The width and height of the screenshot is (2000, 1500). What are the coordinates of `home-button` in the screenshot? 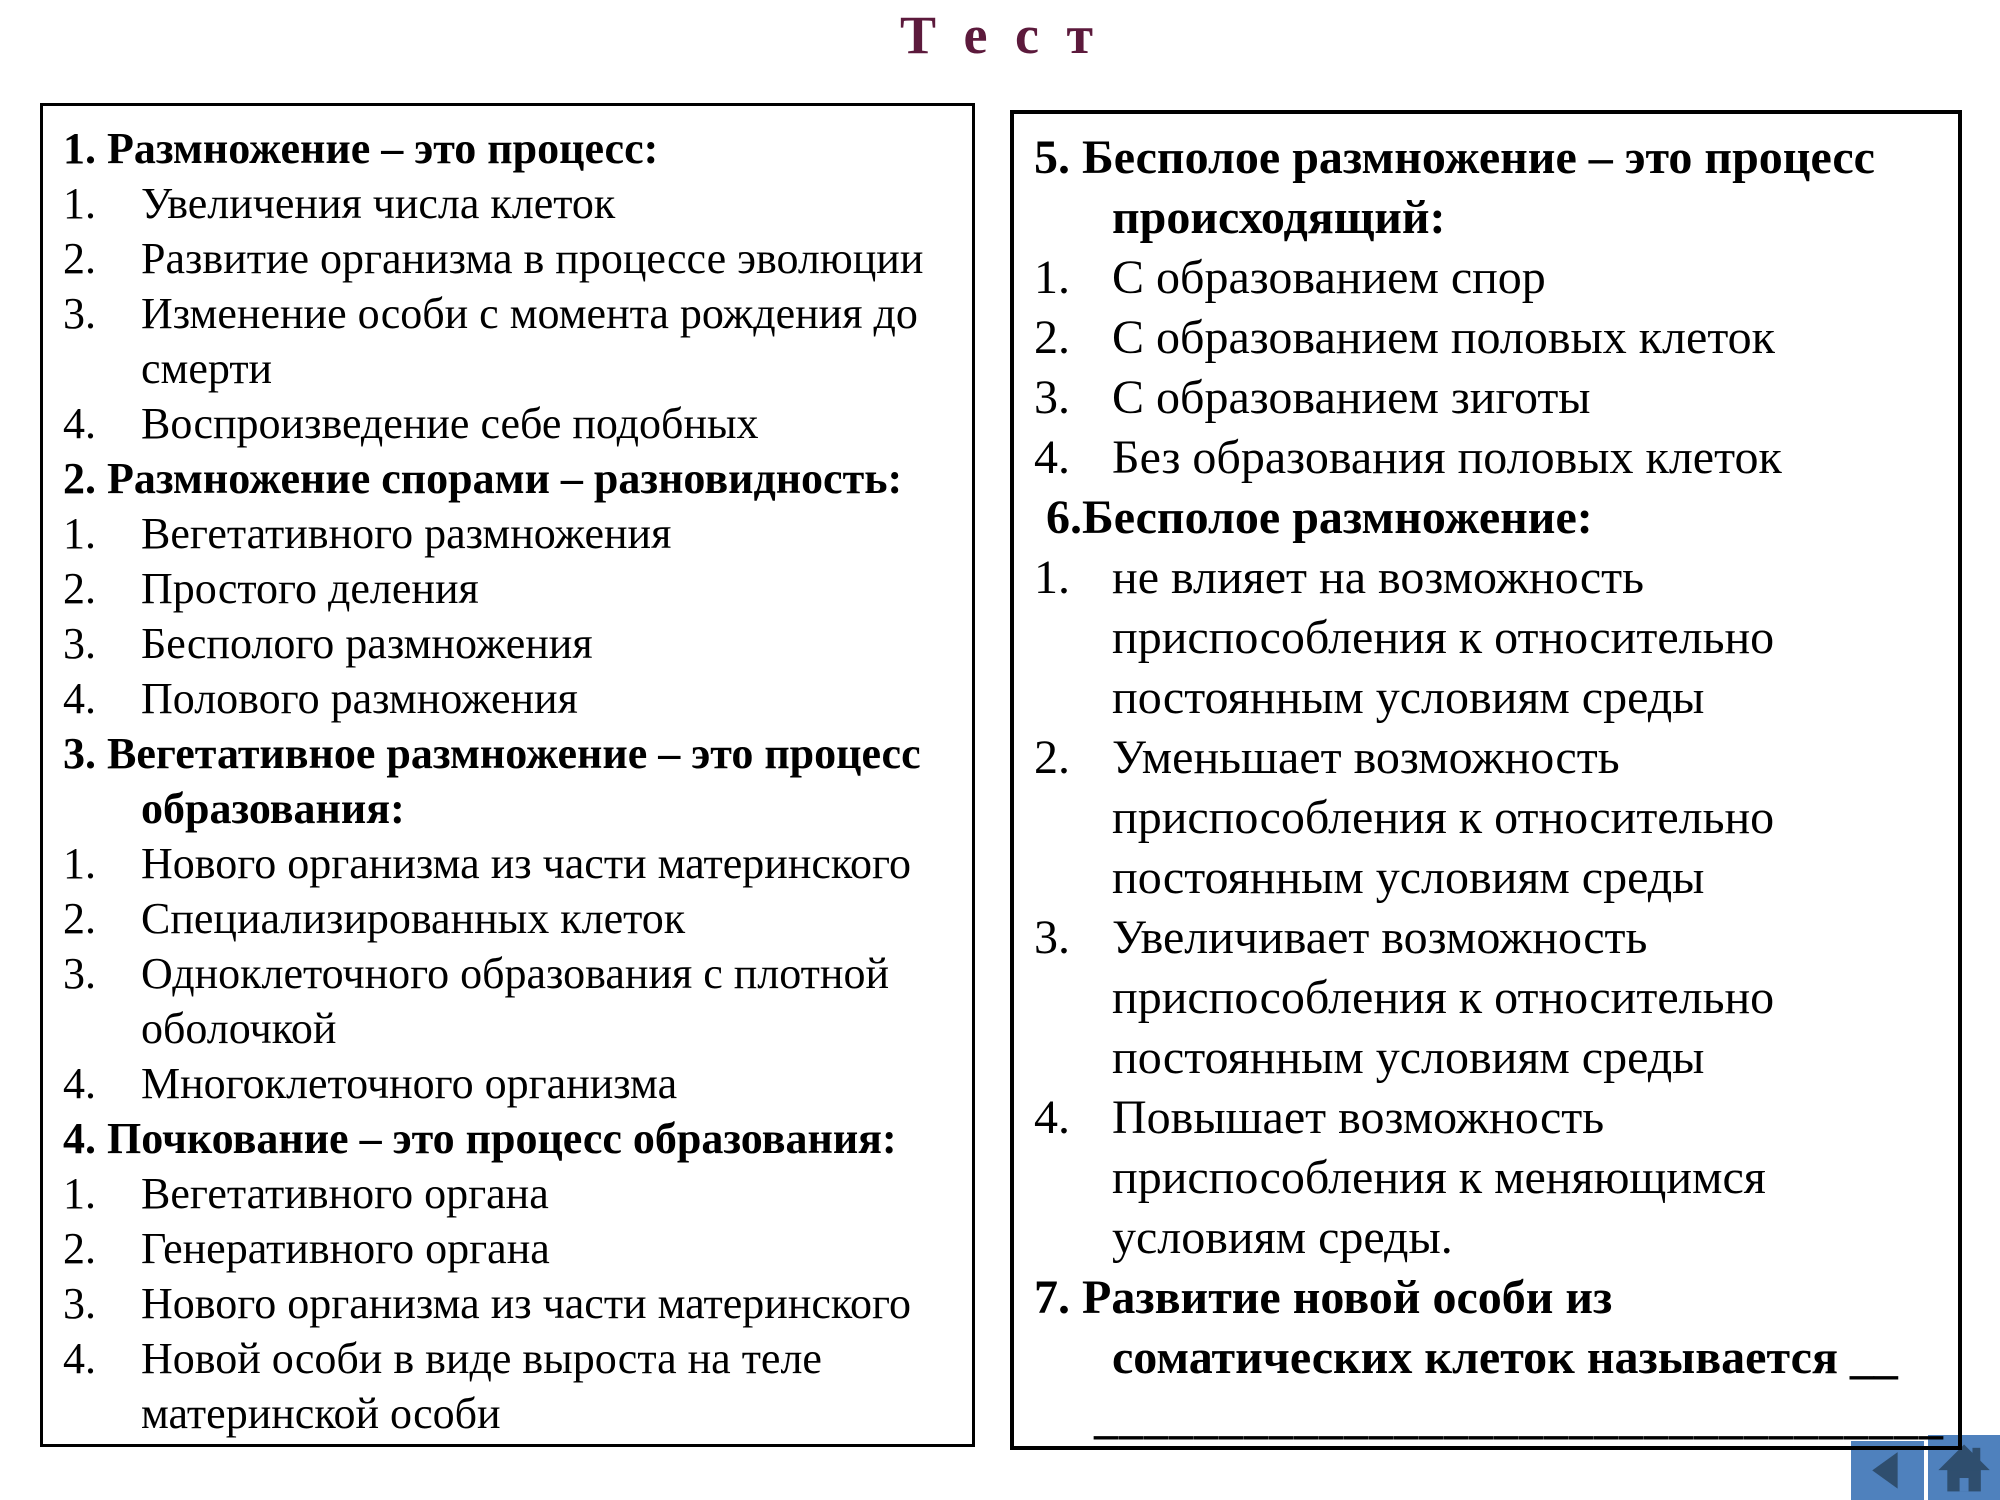 It's located at (1964, 1467).